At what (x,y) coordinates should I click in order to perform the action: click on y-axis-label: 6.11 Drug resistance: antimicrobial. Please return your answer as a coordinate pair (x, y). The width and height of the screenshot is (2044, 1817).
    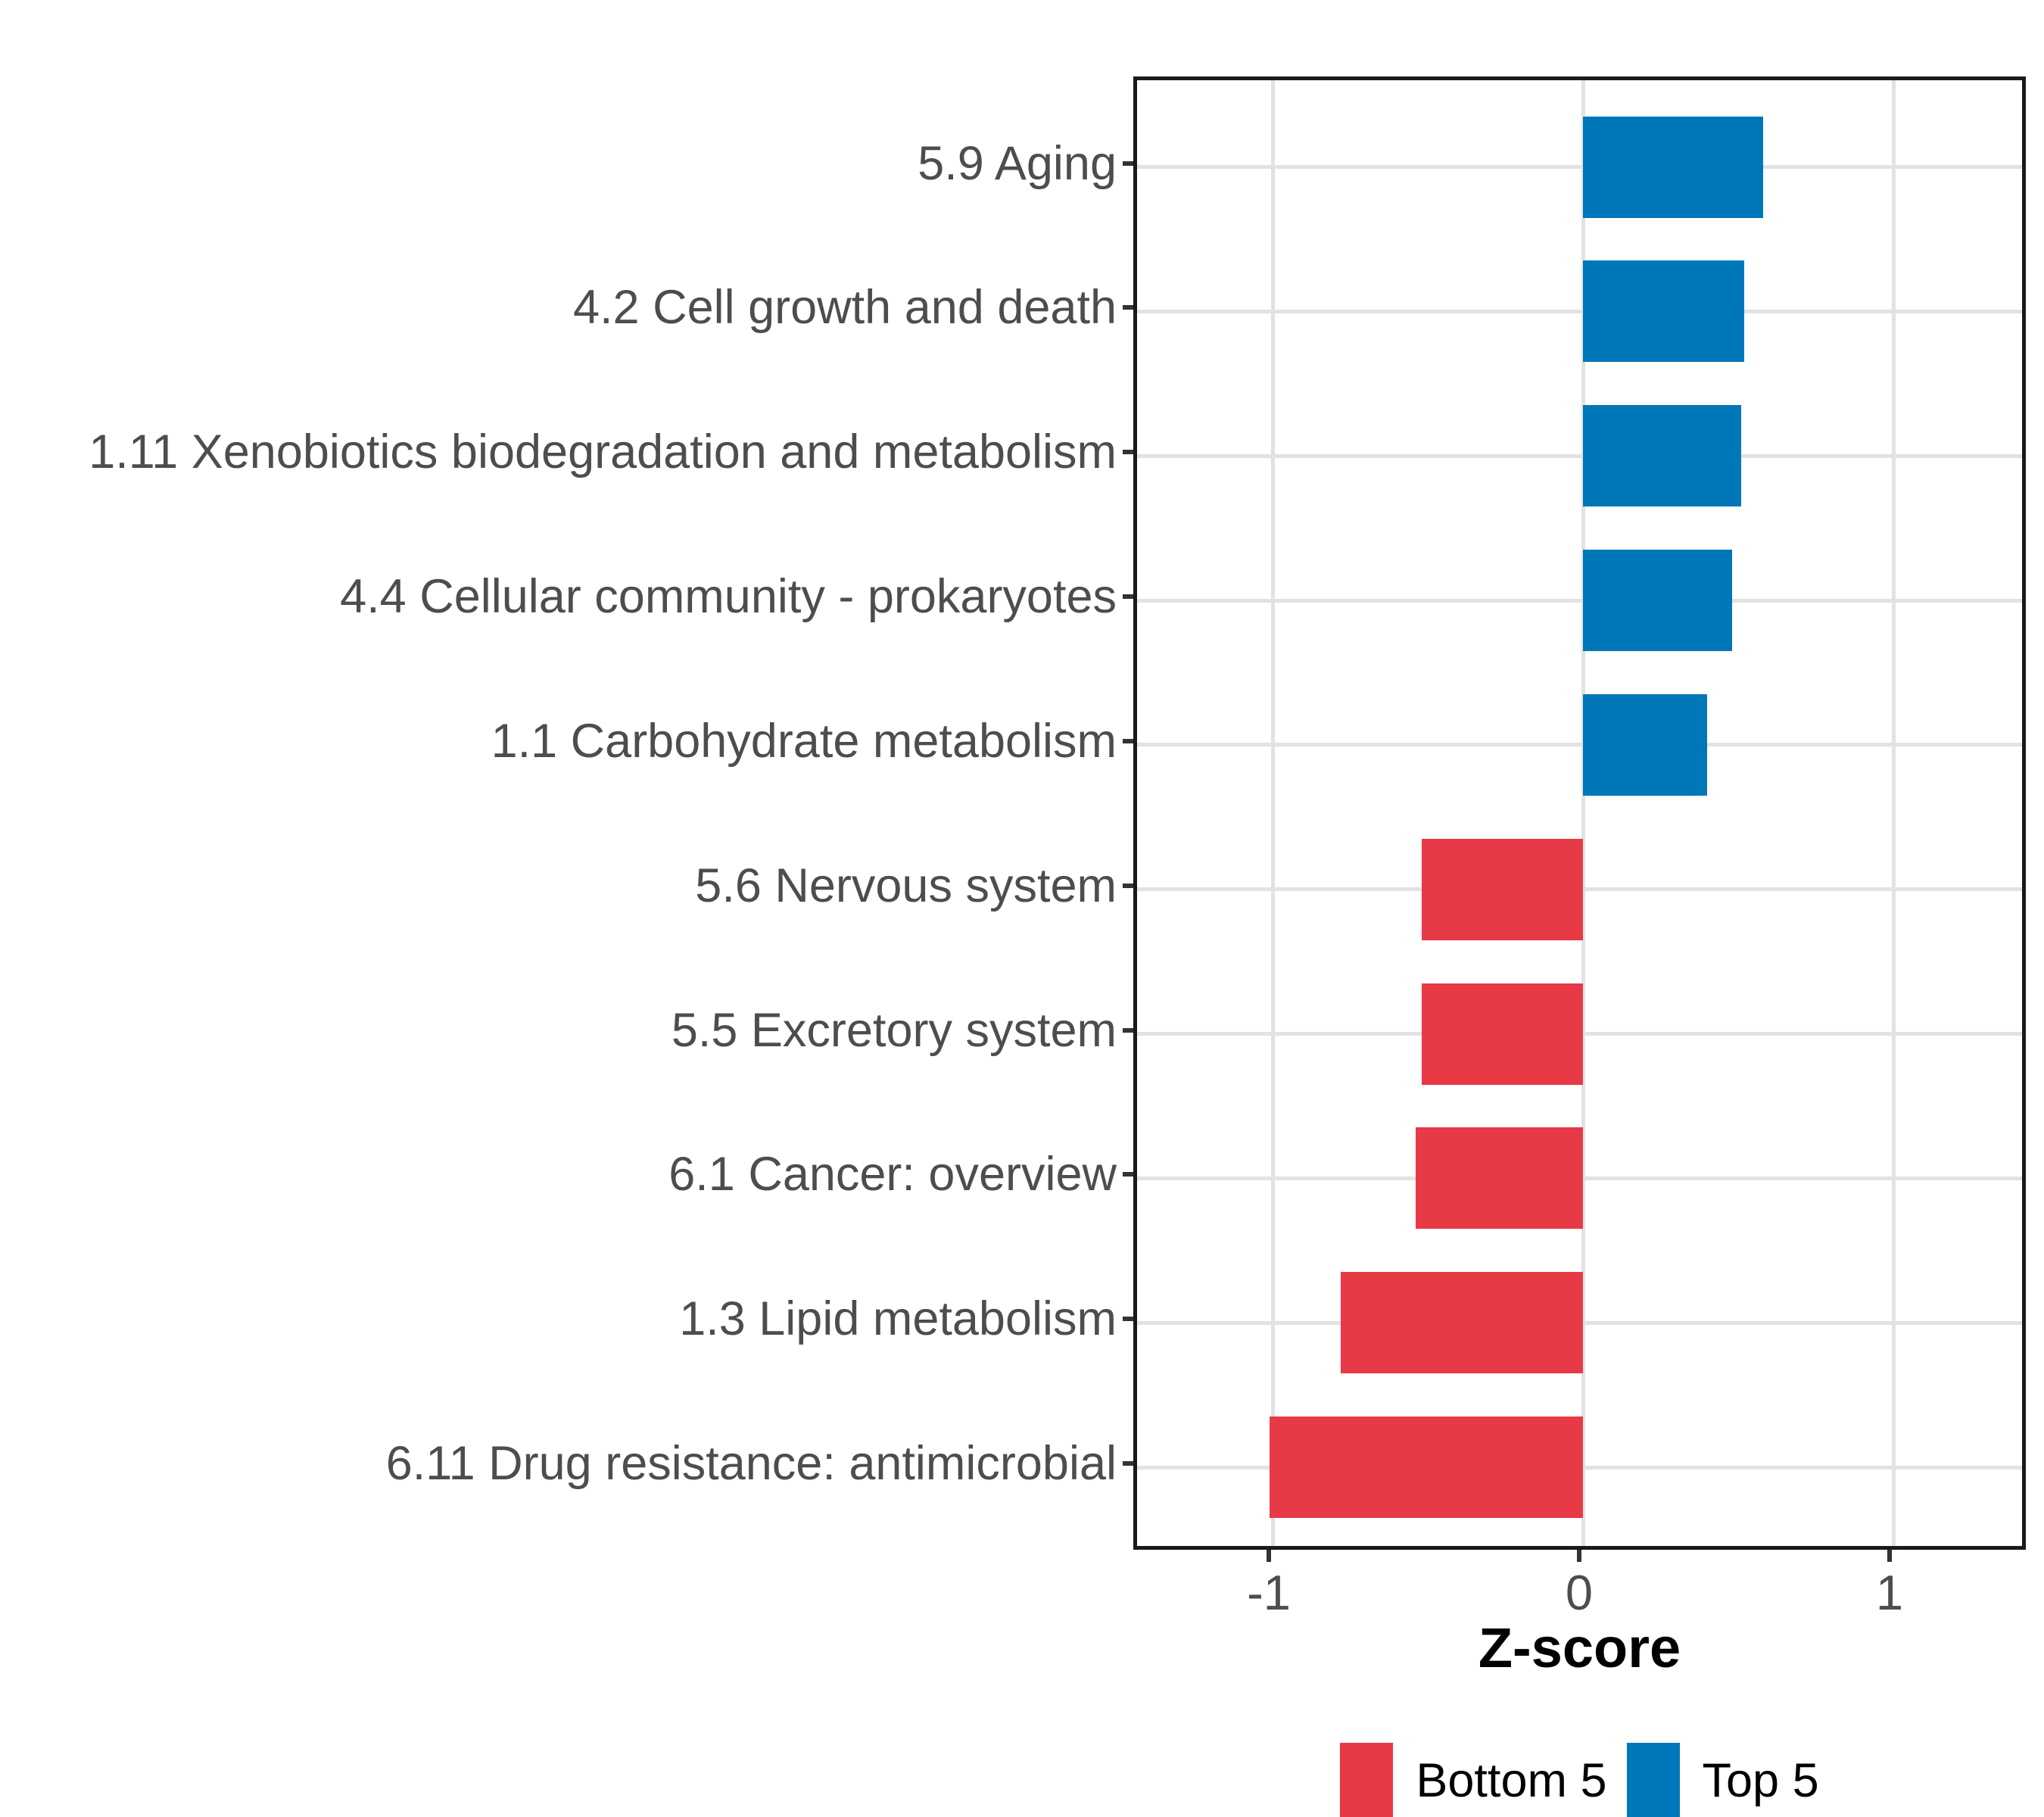
    Looking at the image, I should click on (751, 1464).